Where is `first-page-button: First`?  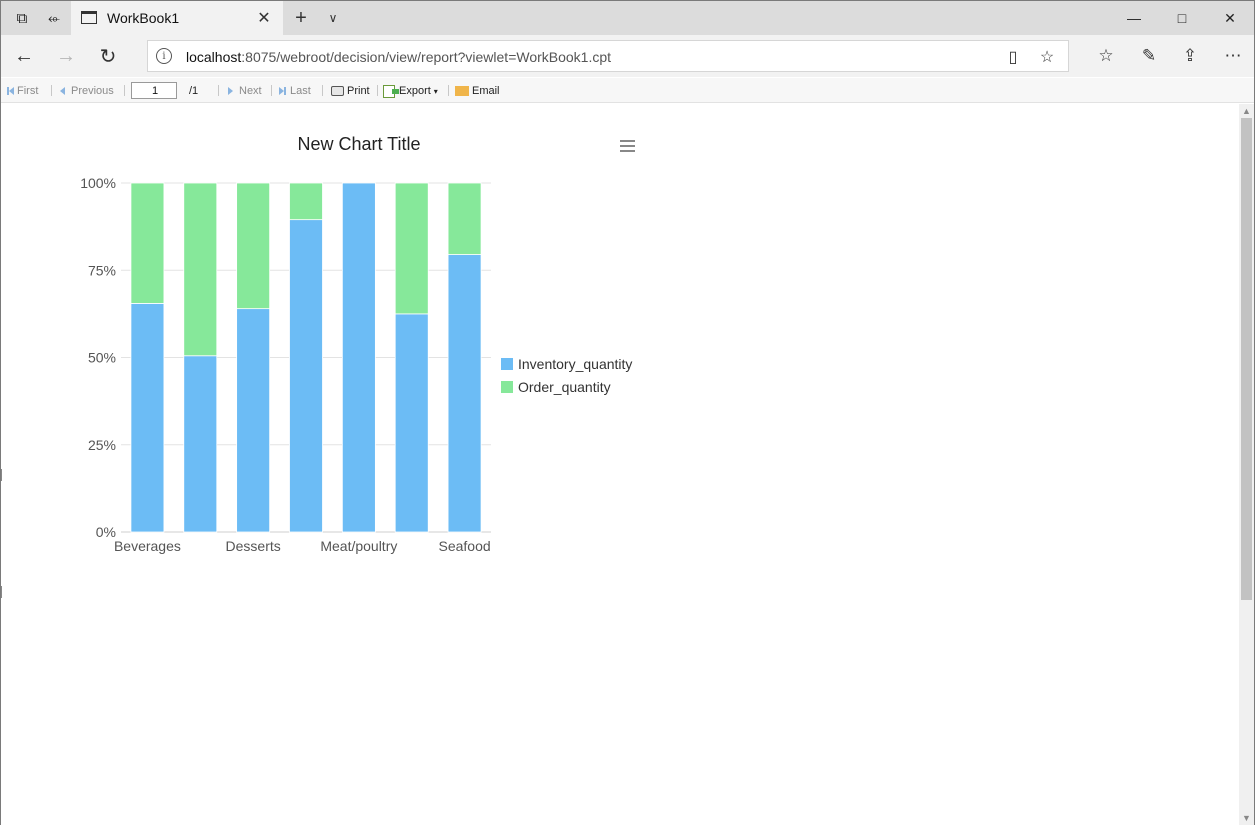
first-page-button: First is located at coordinates (22, 91).